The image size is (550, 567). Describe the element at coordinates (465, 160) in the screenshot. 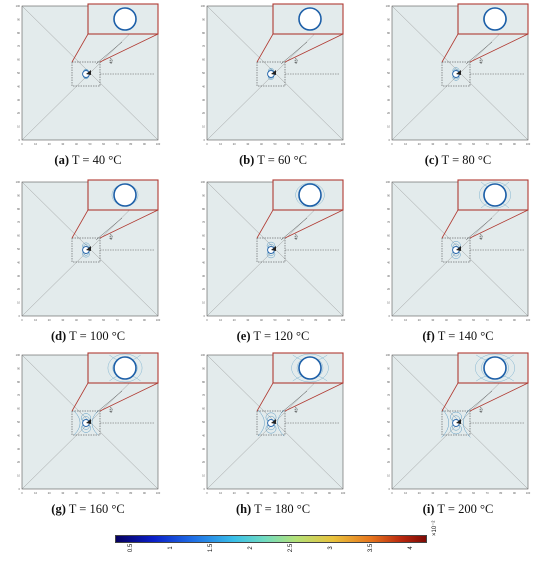

I see `panel-caption-text: T = 80 °C` at that location.